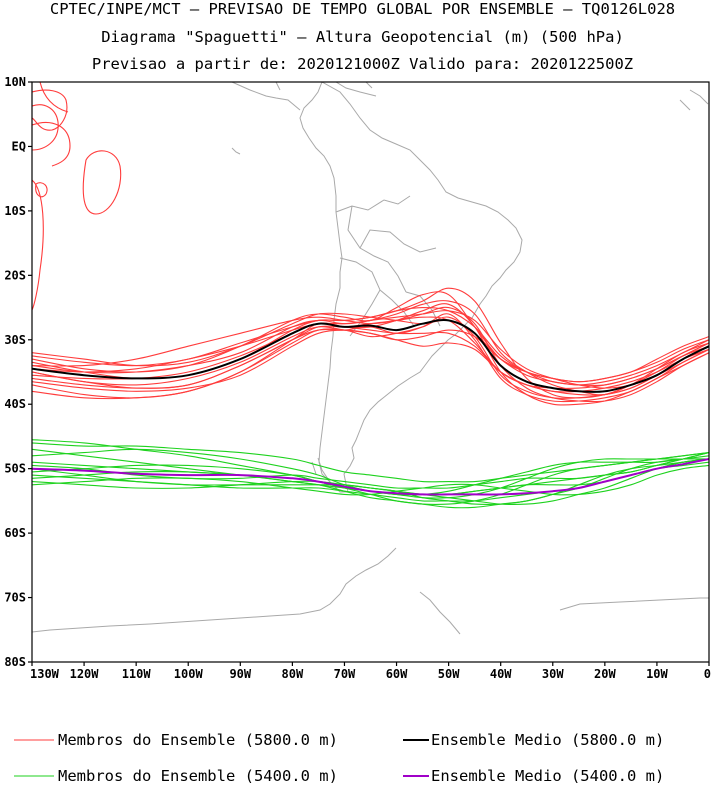 Image resolution: width=725 pixels, height=792 pixels. Describe the element at coordinates (707, 674) in the screenshot. I see `x-tick-label: 0` at that location.